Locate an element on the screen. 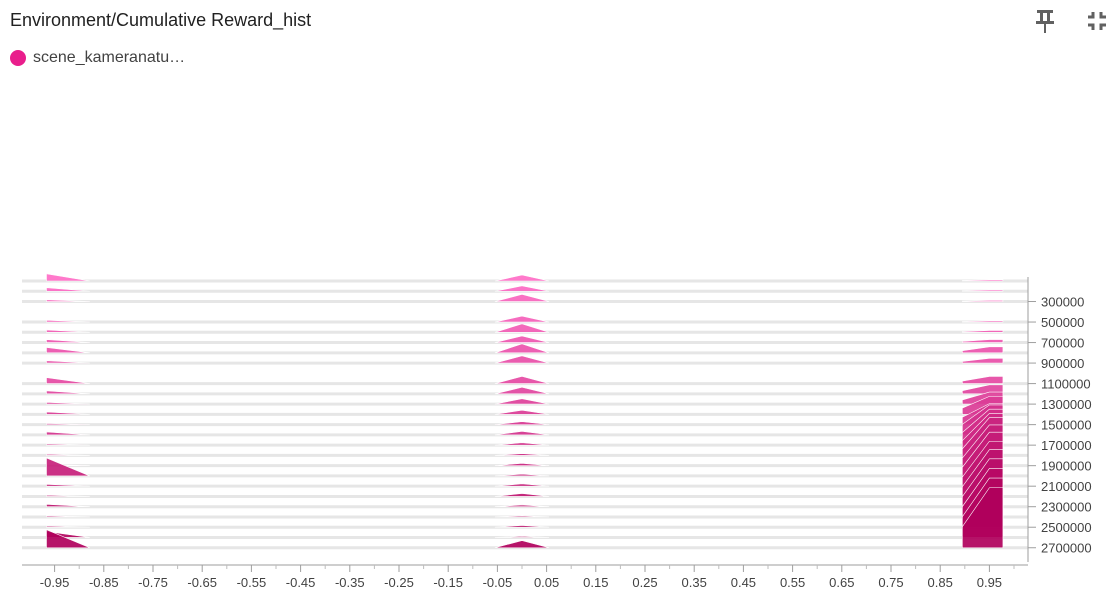 This screenshot has width=1112, height=600. x-tick-label: -0.95 is located at coordinates (55, 582).